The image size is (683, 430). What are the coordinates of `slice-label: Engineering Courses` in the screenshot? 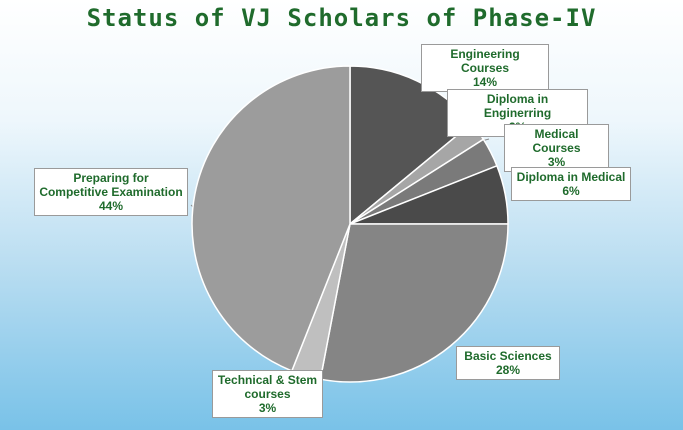 It's located at (485, 61).